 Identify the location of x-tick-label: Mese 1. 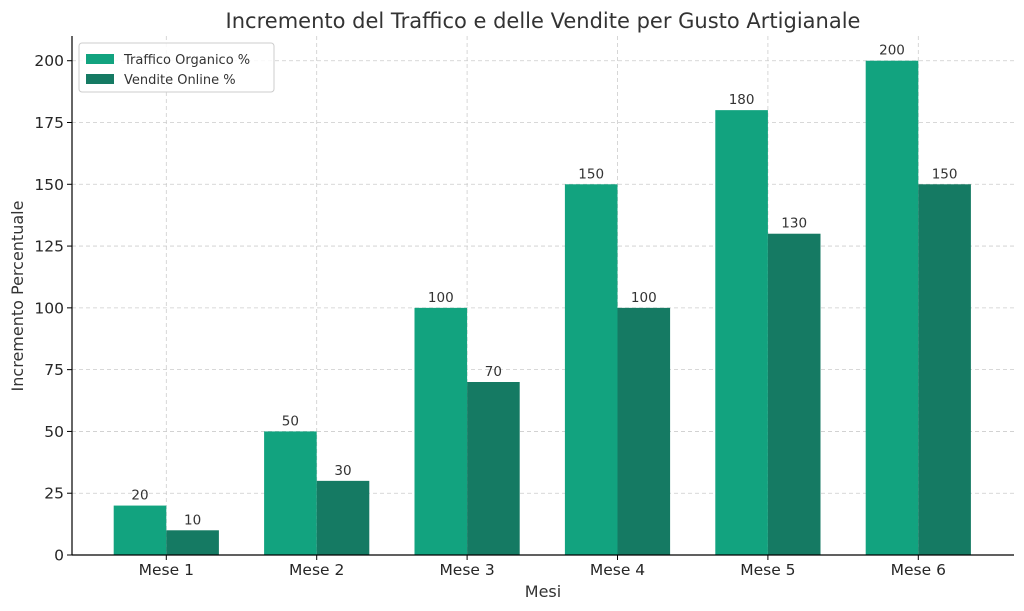
(166, 570).